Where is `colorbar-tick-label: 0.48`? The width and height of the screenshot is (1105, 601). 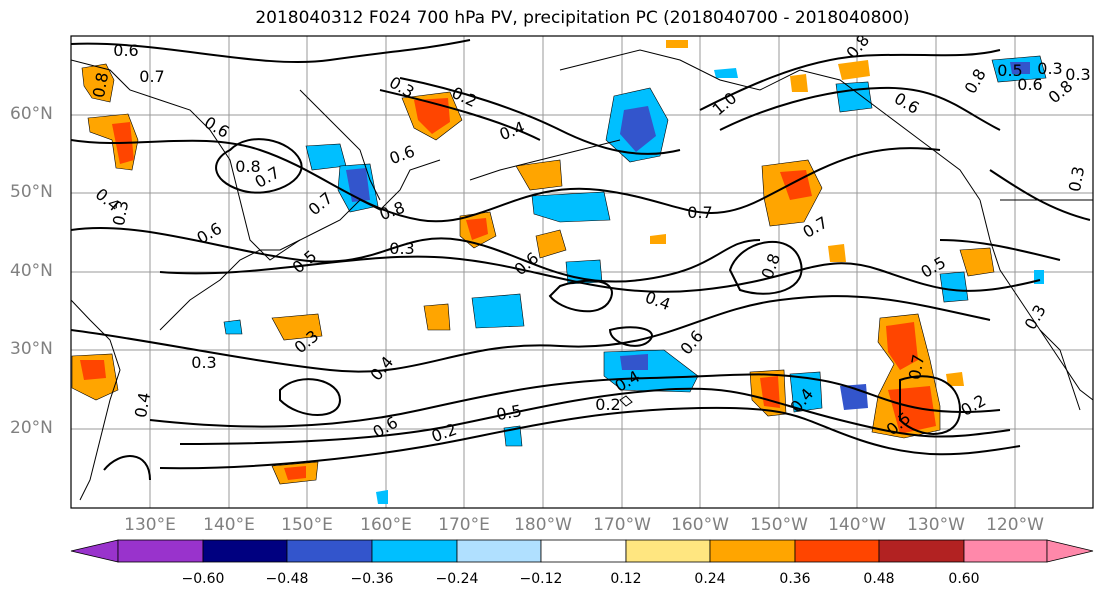
colorbar-tick-label: 0.48 is located at coordinates (879, 579).